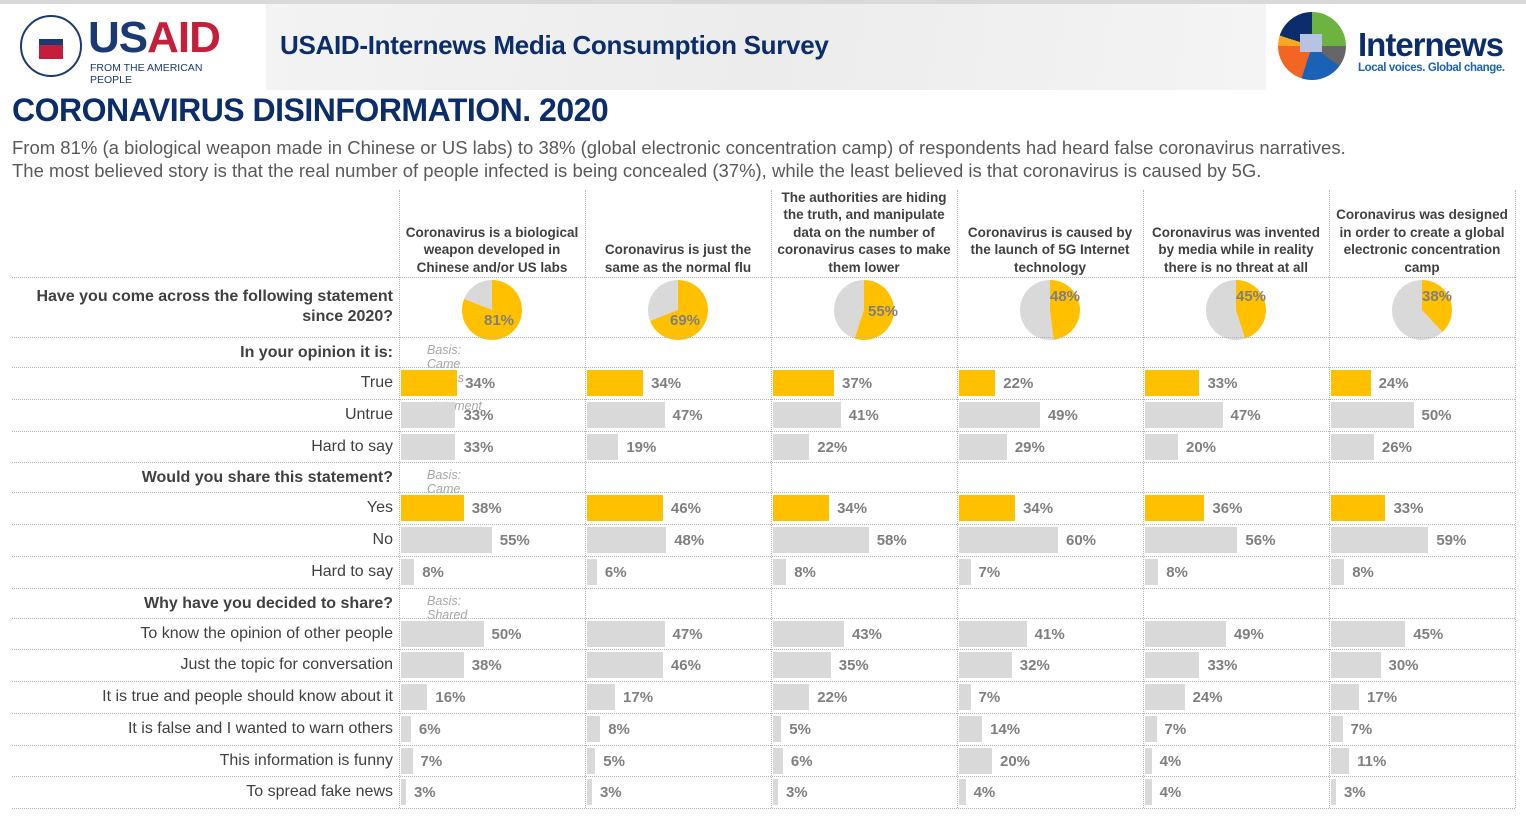 The width and height of the screenshot is (1526, 818). I want to click on row-label: It is false and I wanted to warn others, so click(260, 728).